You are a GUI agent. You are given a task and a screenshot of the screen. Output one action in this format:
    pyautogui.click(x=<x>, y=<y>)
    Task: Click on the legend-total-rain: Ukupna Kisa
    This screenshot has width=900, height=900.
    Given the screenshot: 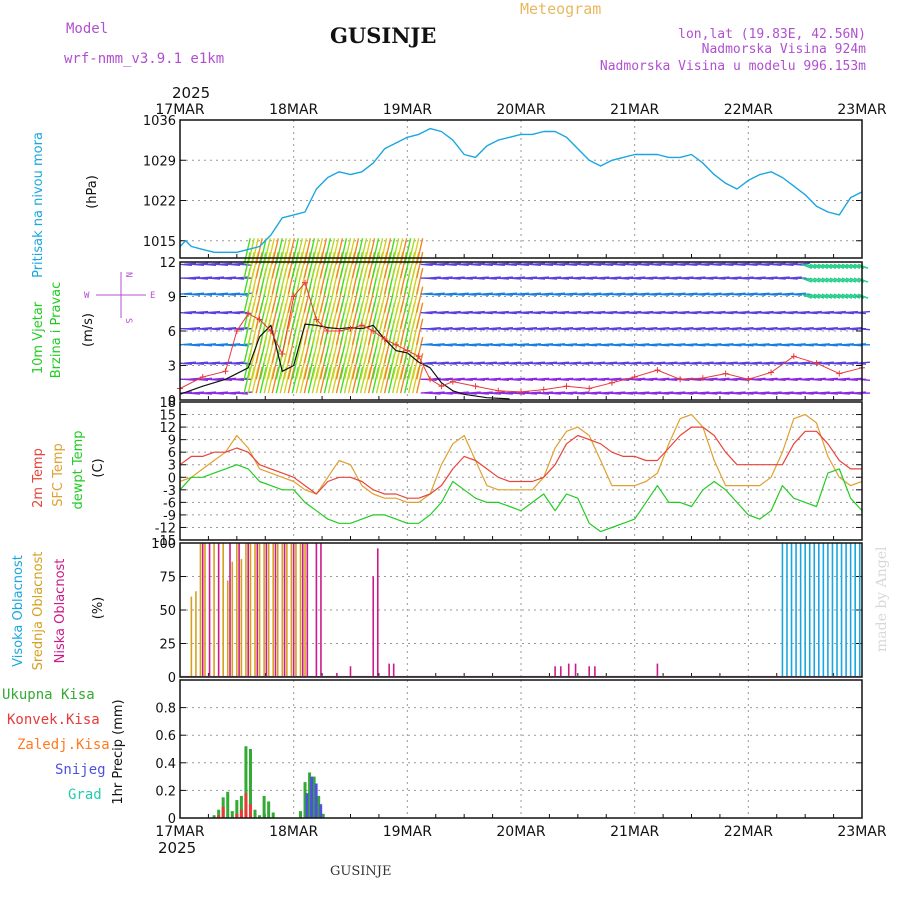 What is the action you would take?
    pyautogui.click(x=48, y=695)
    